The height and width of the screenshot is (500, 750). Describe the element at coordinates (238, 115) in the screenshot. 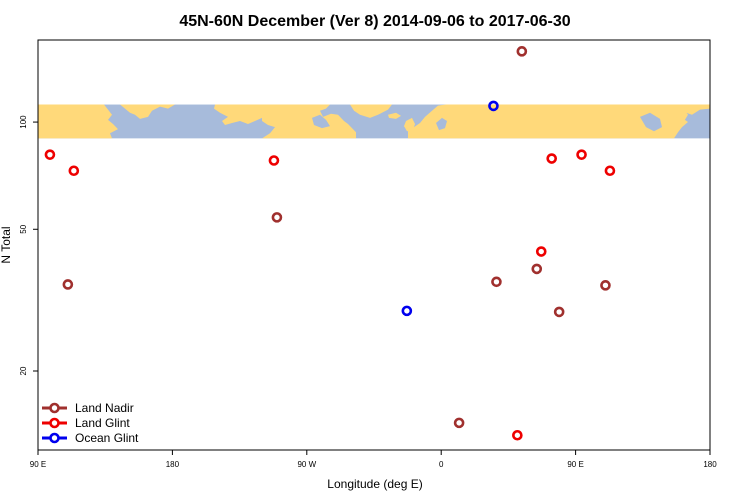

I see `map-land-alaska` at that location.